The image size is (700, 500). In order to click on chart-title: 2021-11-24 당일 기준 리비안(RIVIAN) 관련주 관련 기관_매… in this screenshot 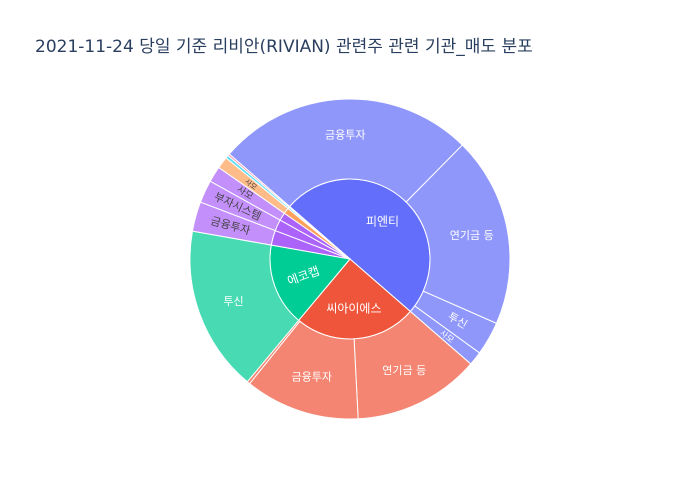, I will do `click(284, 47)`.